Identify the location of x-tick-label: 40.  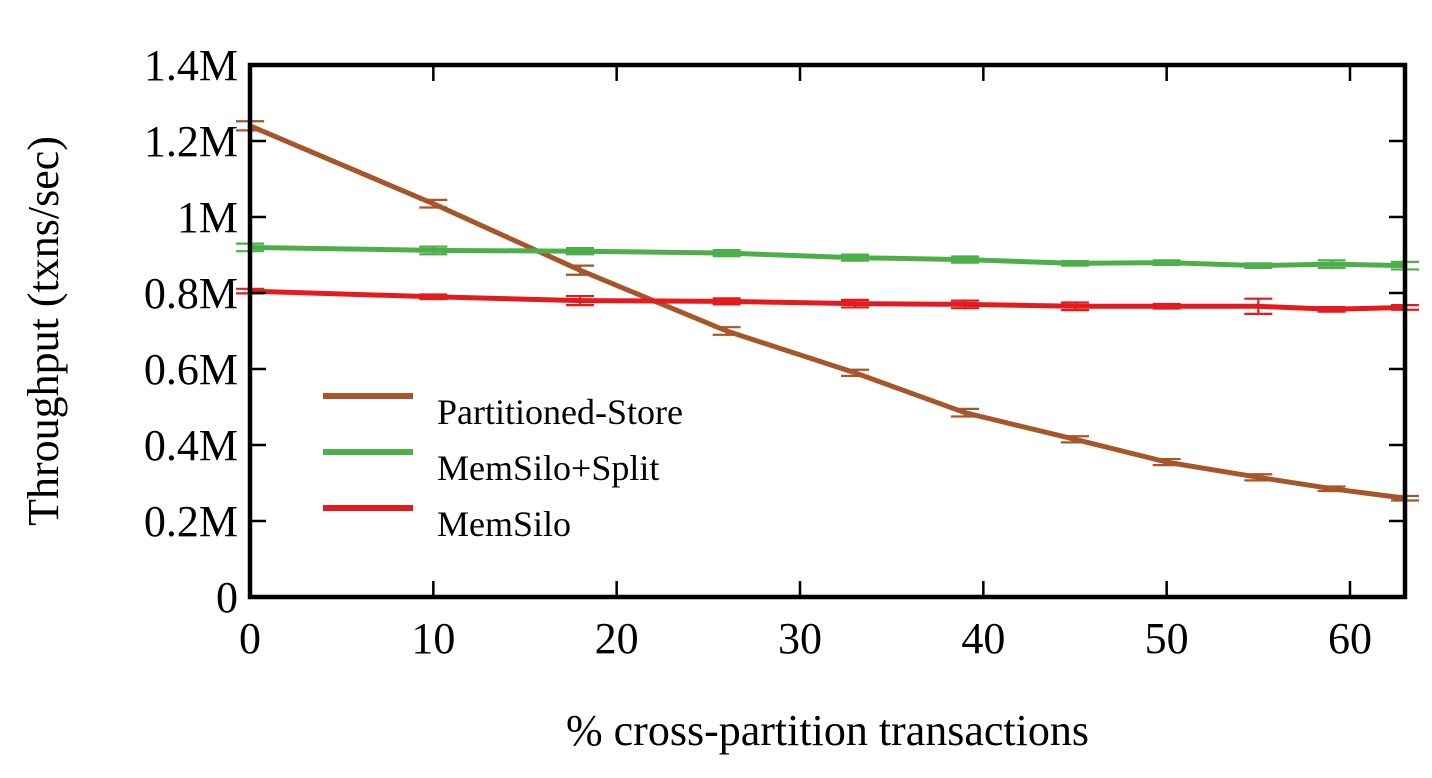
(983, 638).